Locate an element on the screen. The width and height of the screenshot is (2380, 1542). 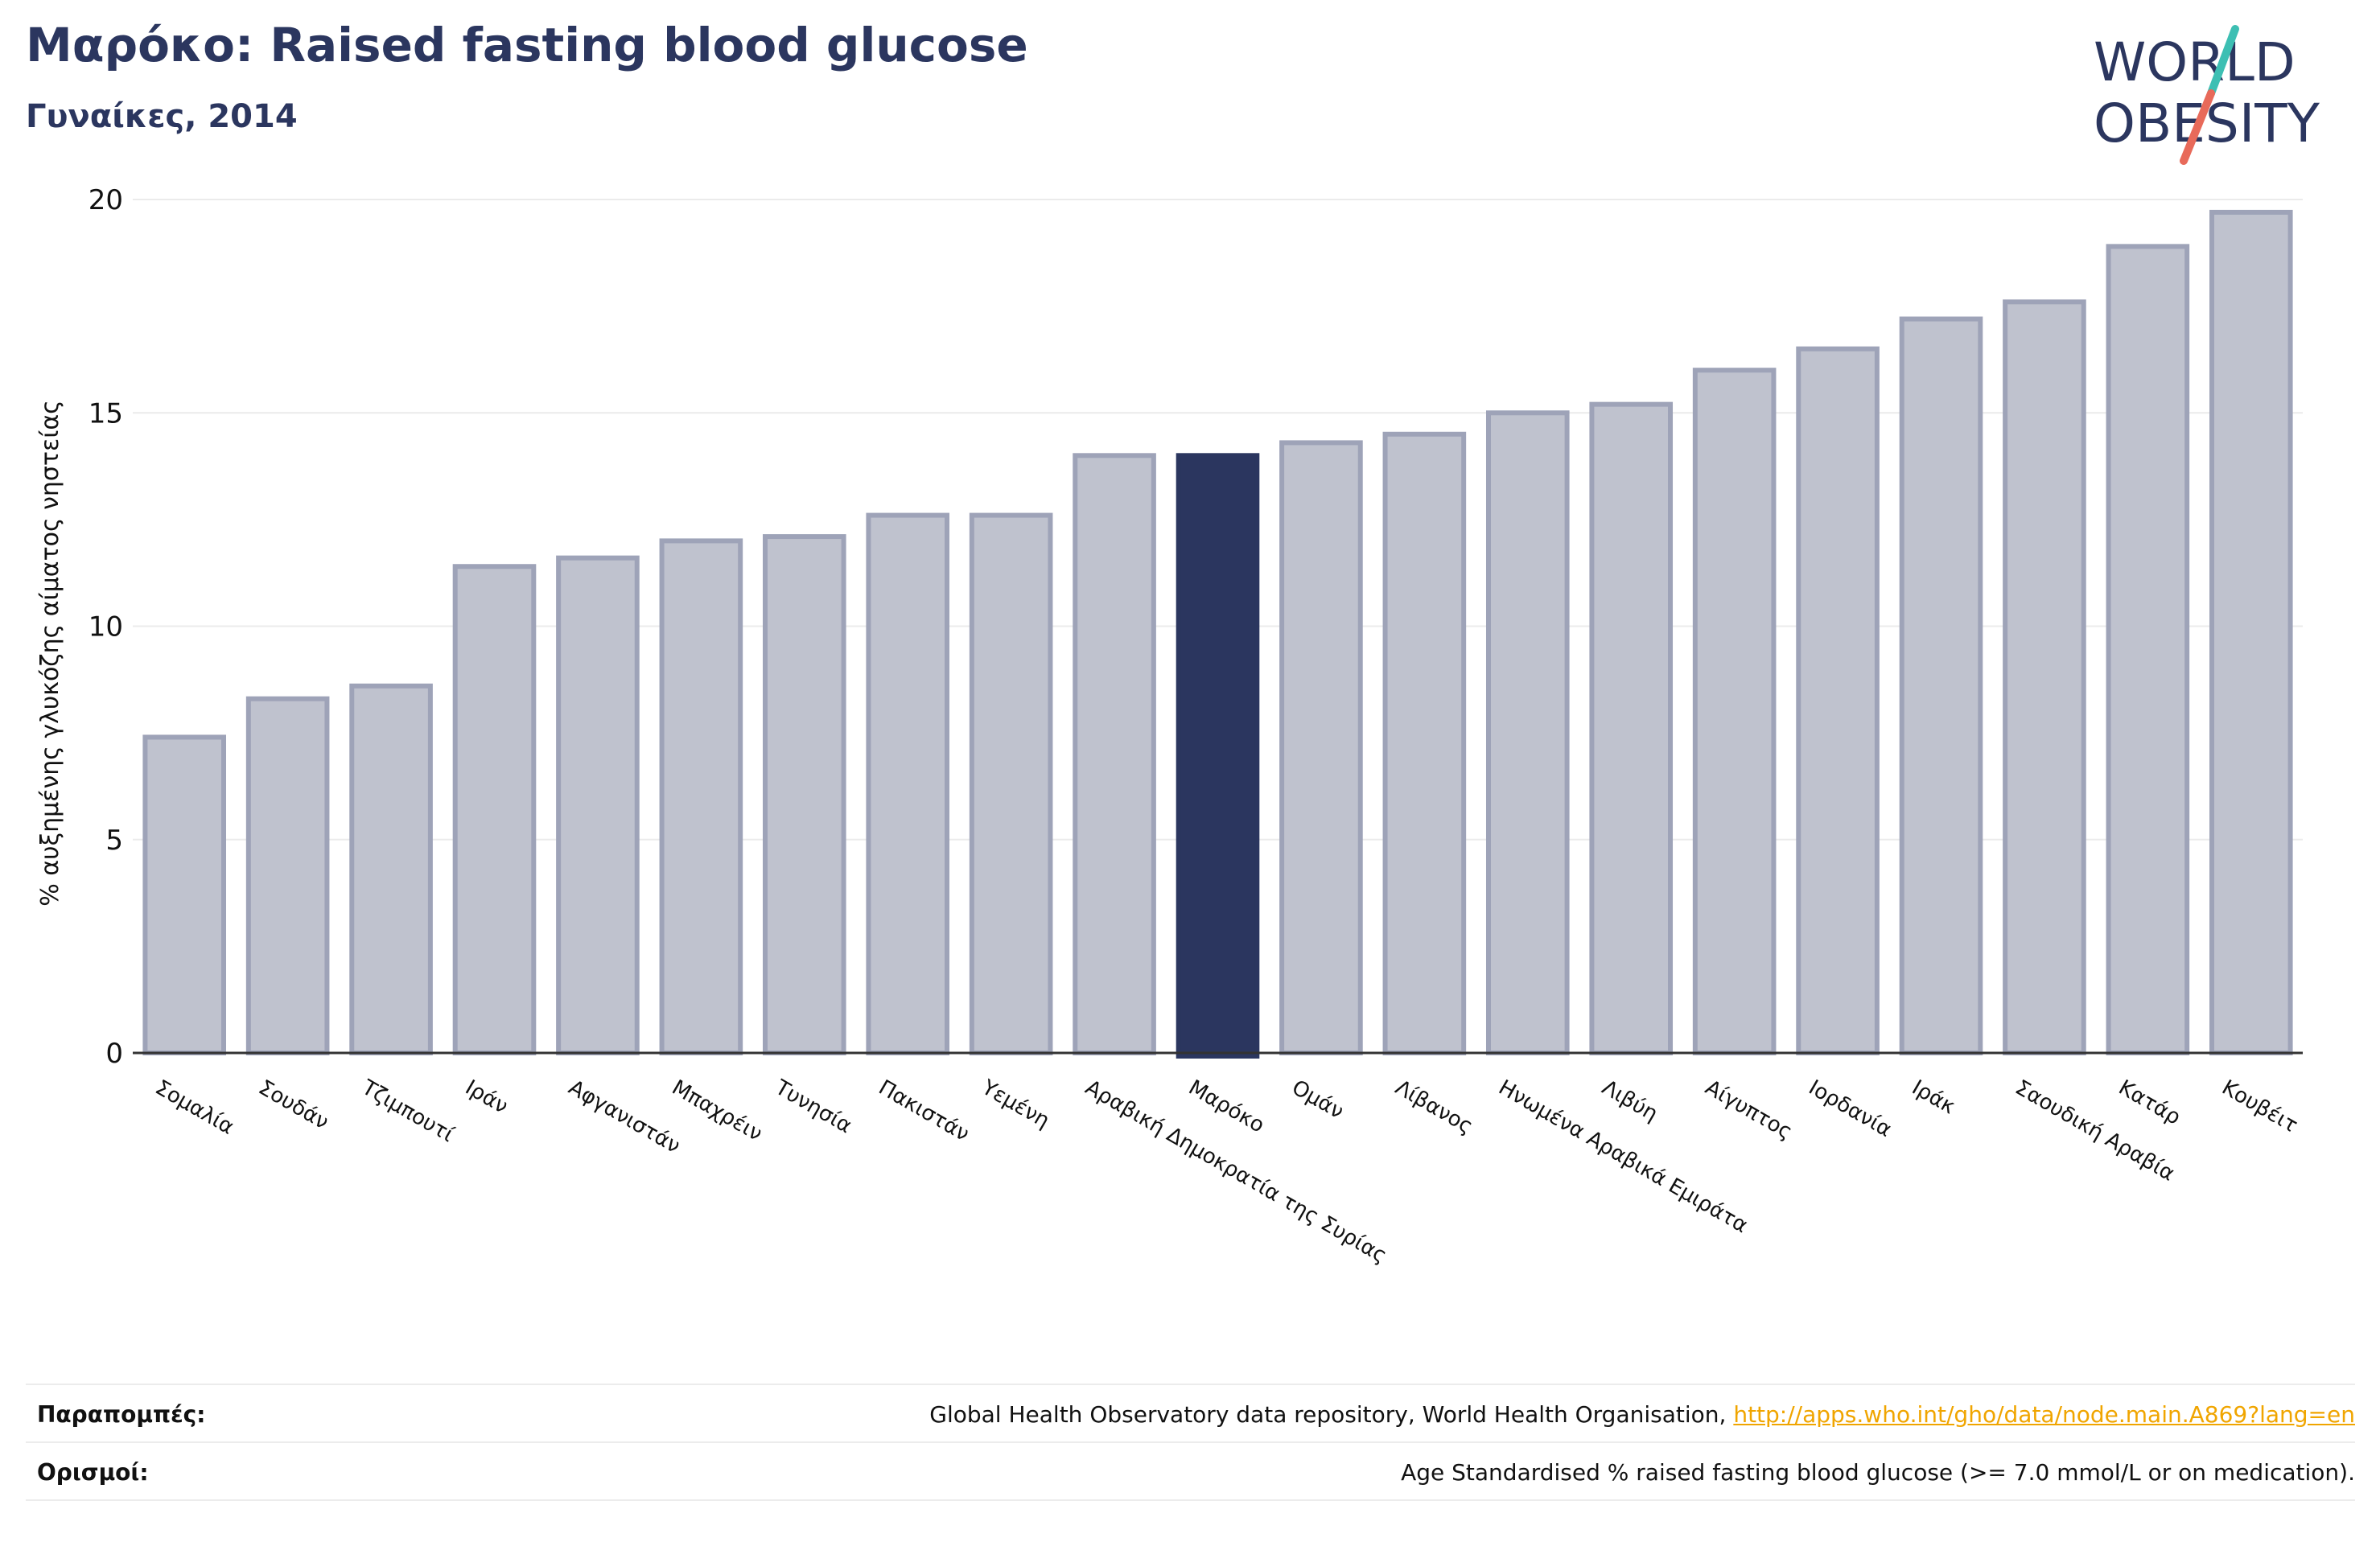
x-tick-label: Τυνησία is located at coordinates (812, 1107).